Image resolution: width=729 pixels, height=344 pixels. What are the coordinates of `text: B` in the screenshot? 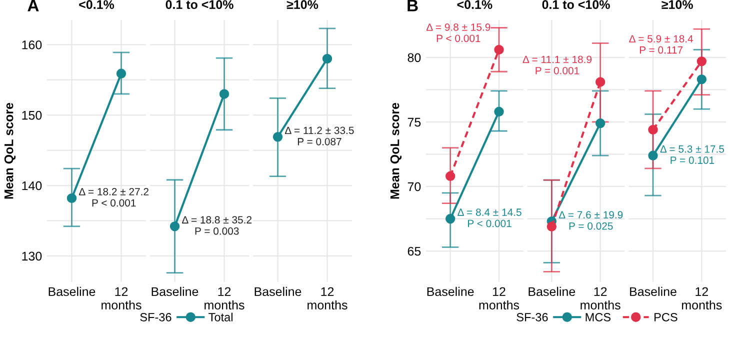 It's located at (413, 6).